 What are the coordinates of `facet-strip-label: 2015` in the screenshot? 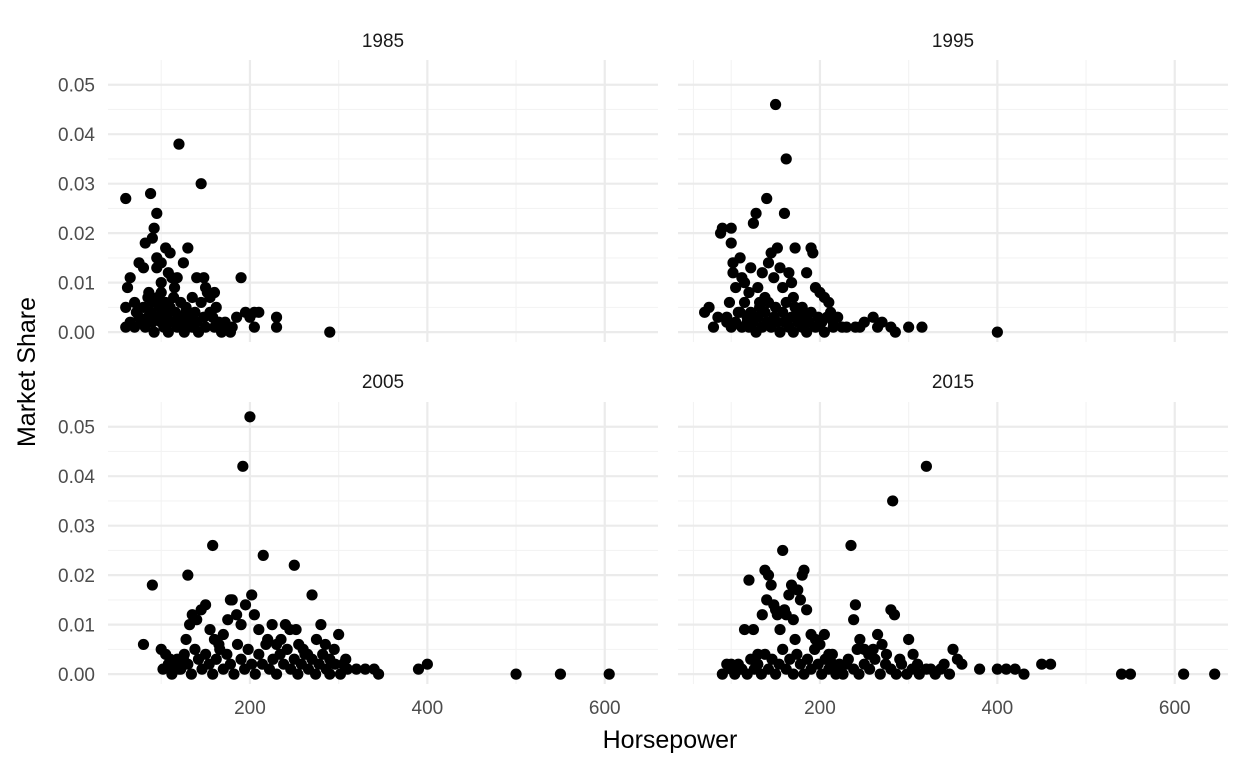 It's located at (953, 382).